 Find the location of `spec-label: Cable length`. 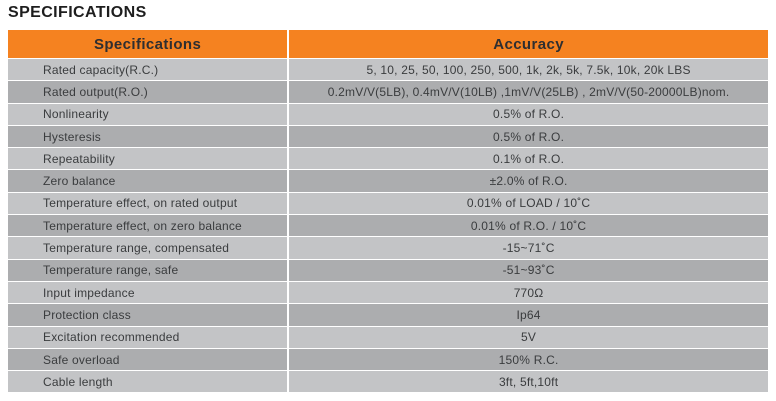

spec-label: Cable length is located at coordinates (149, 382).